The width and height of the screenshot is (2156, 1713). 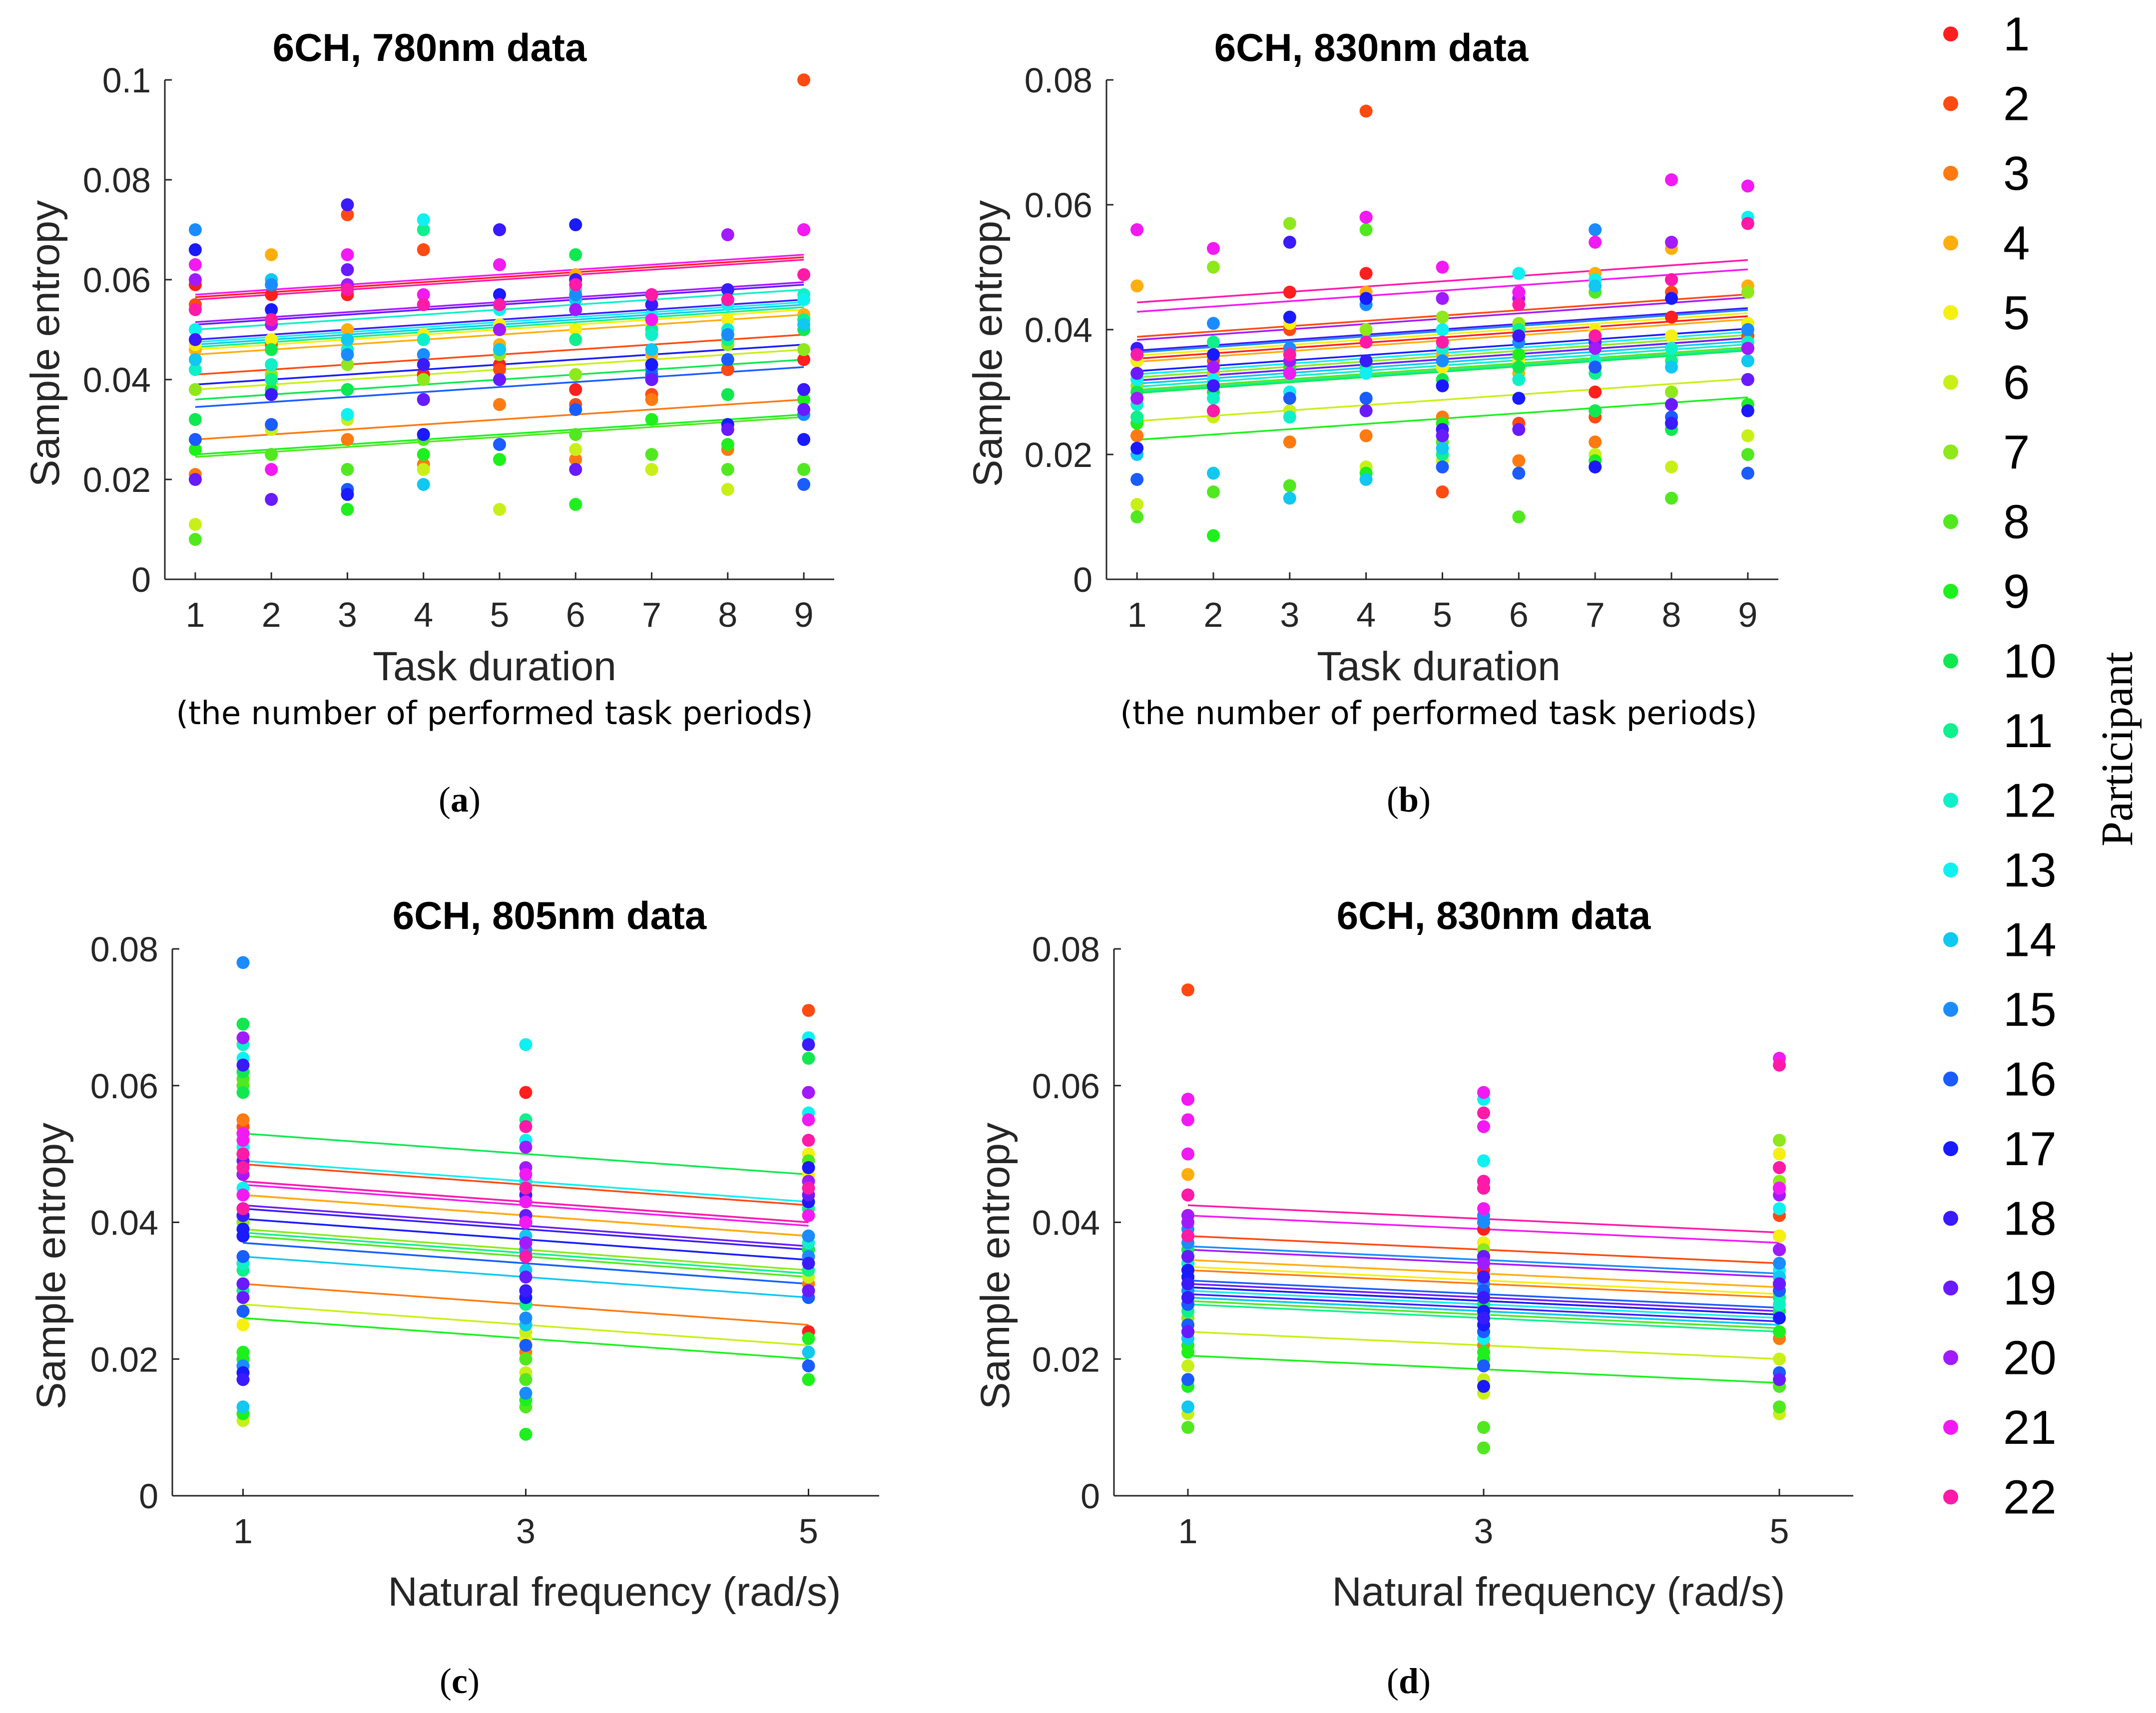 I want to click on panel-d-caption-letter: d, so click(x=1409, y=1681).